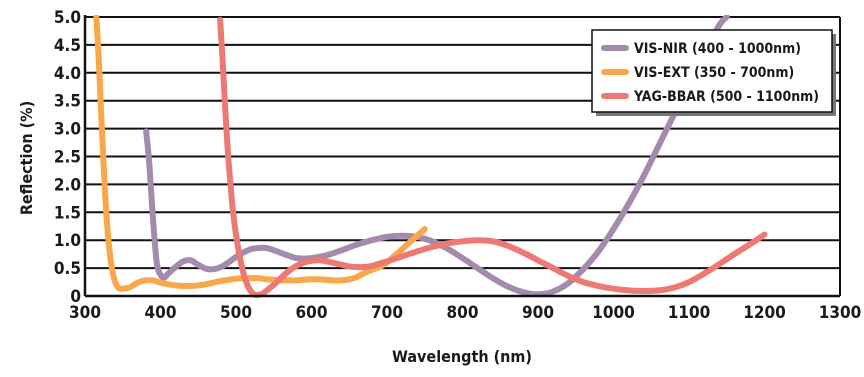  What do you see at coordinates (764, 313) in the screenshot?
I see `x-tick-label: 1200` at bounding box center [764, 313].